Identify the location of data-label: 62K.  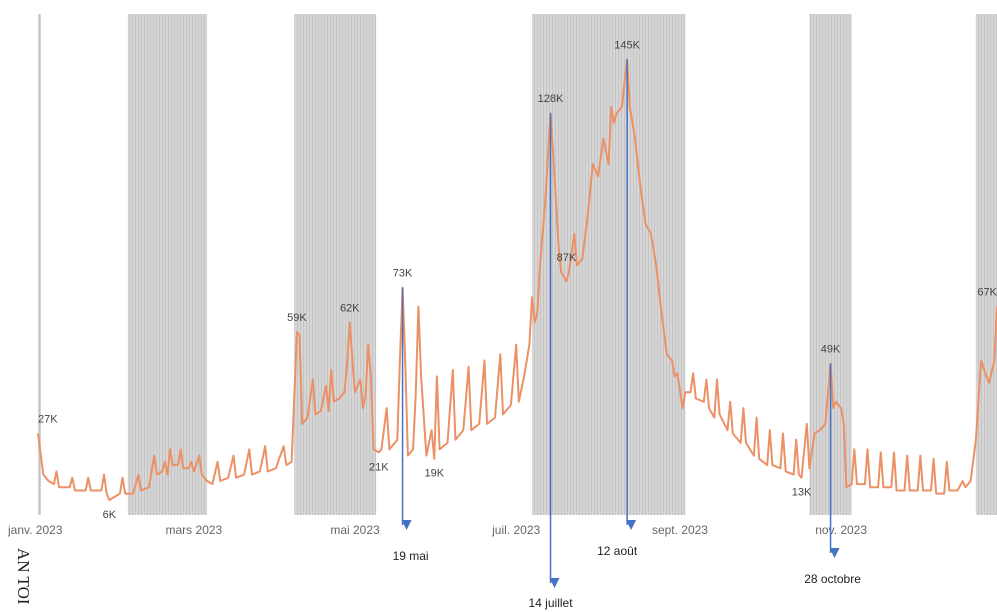
(350, 308).